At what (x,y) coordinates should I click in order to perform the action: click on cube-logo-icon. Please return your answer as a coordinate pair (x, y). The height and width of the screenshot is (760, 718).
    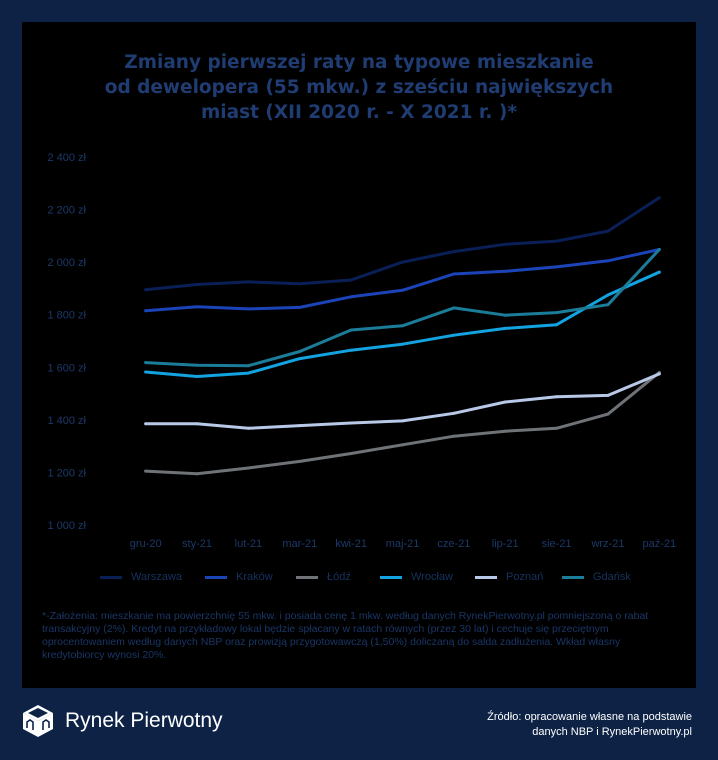
    Looking at the image, I should click on (38, 721).